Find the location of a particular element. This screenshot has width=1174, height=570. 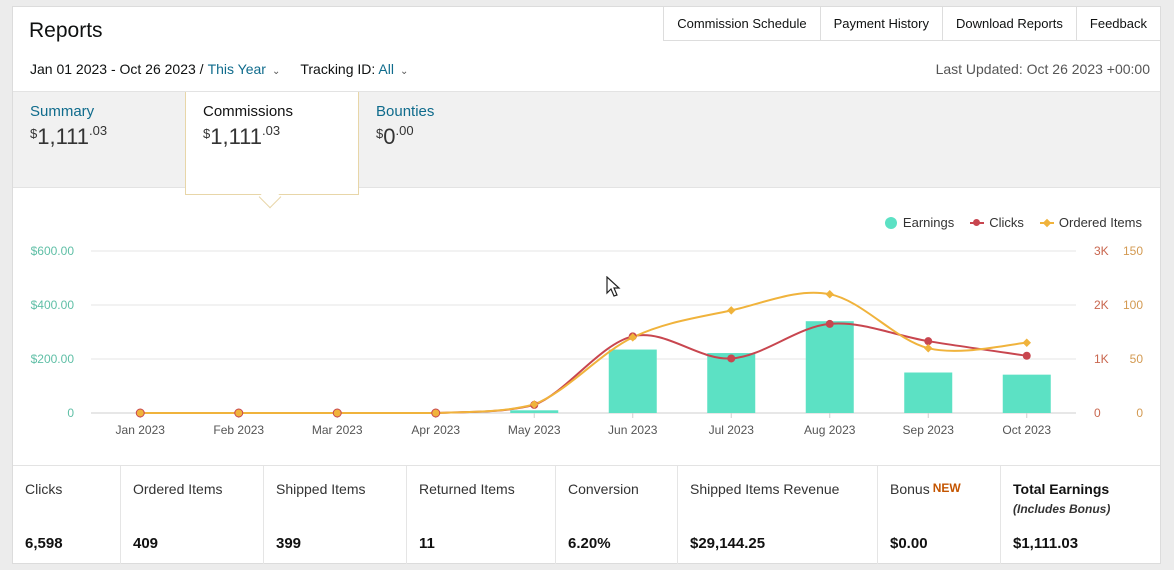

x-tick-label: Jun 2023 is located at coordinates (633, 430).